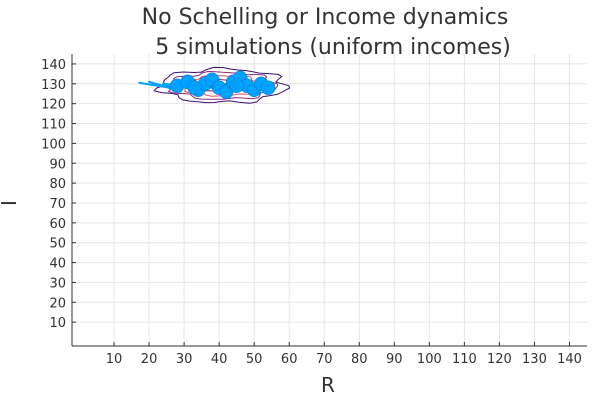 This screenshot has height=400, width=600. What do you see at coordinates (53, 105) in the screenshot?
I see `y-tick-label-11: 120` at bounding box center [53, 105].